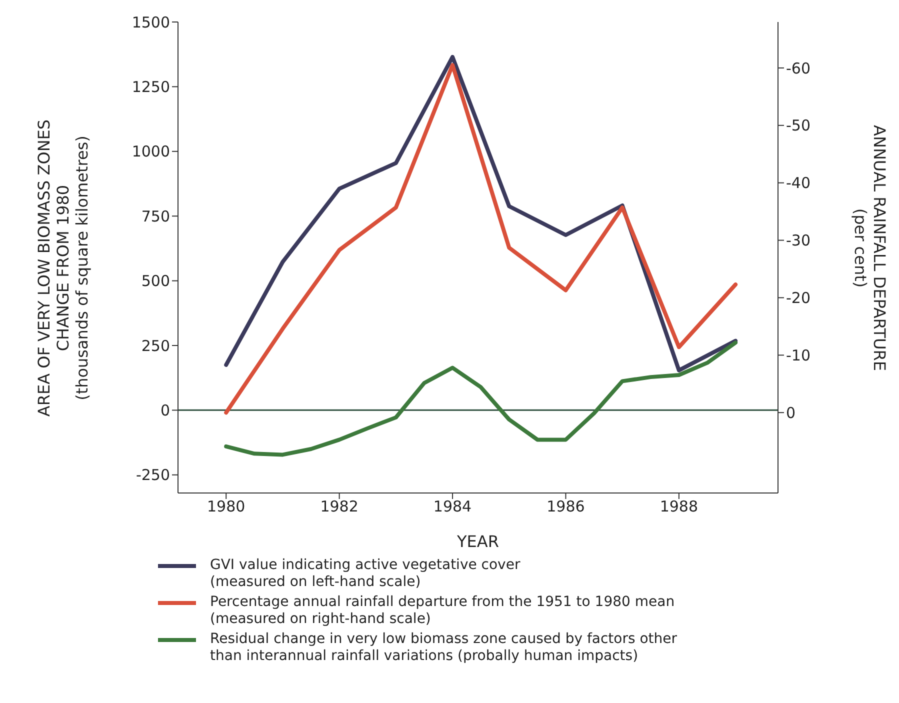 This screenshot has height=703, width=899. Describe the element at coordinates (798, 241) in the screenshot. I see `y2-tick-label: -30` at that location.